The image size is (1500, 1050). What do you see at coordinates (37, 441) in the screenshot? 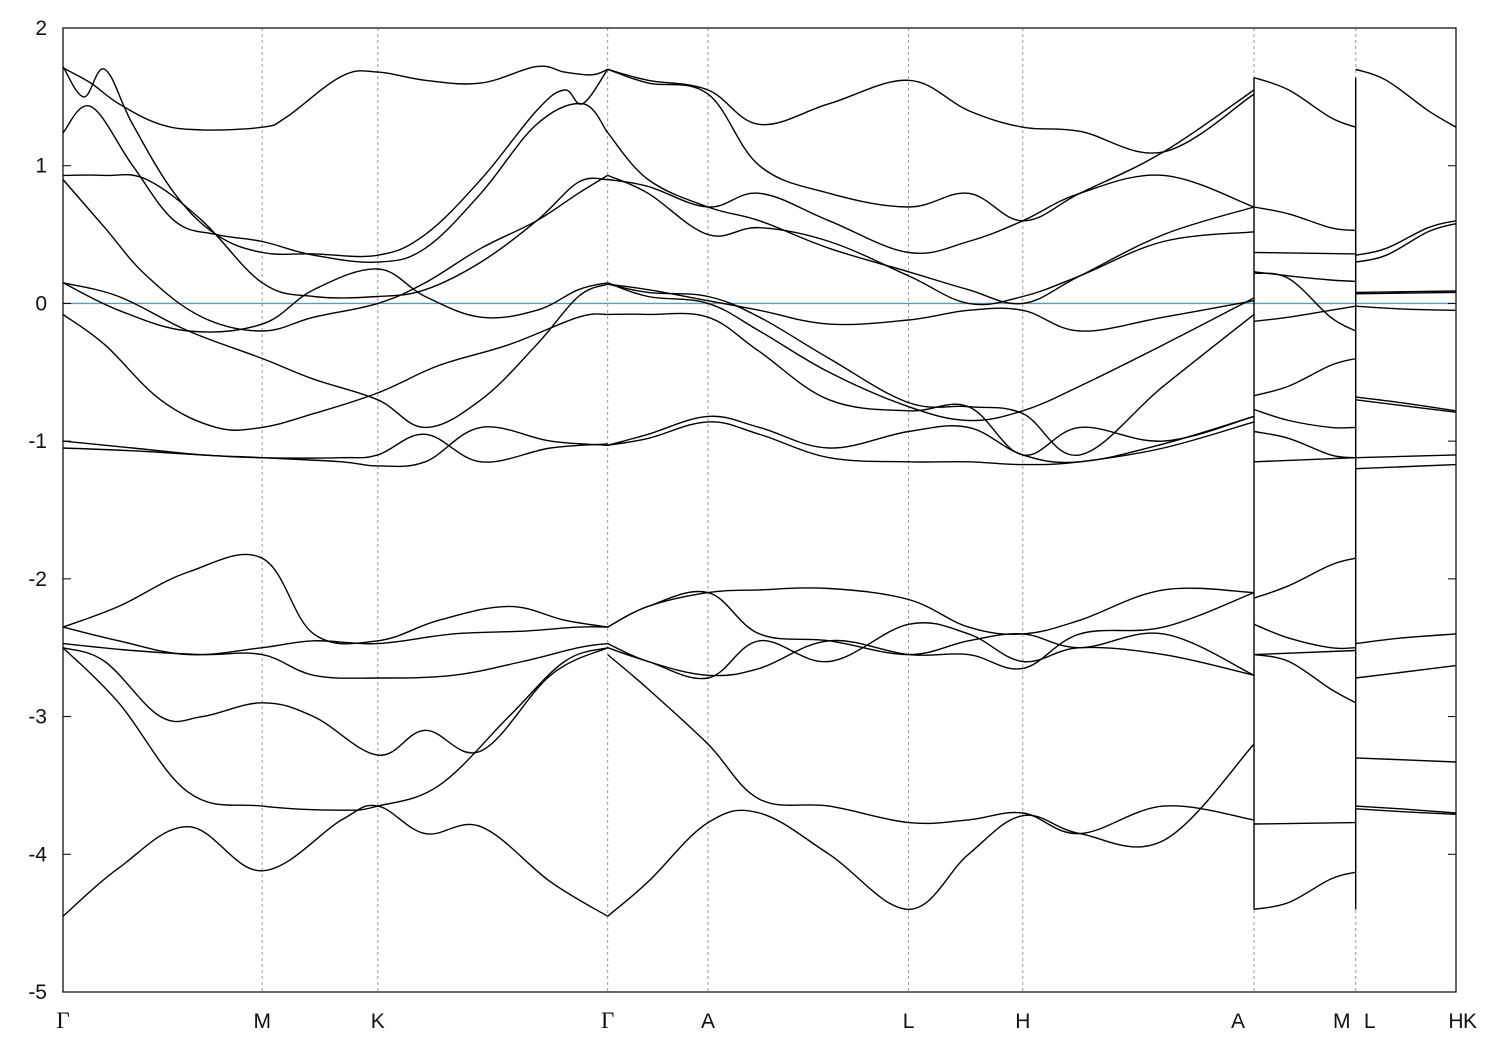
I see `y-tick-label: -1` at bounding box center [37, 441].